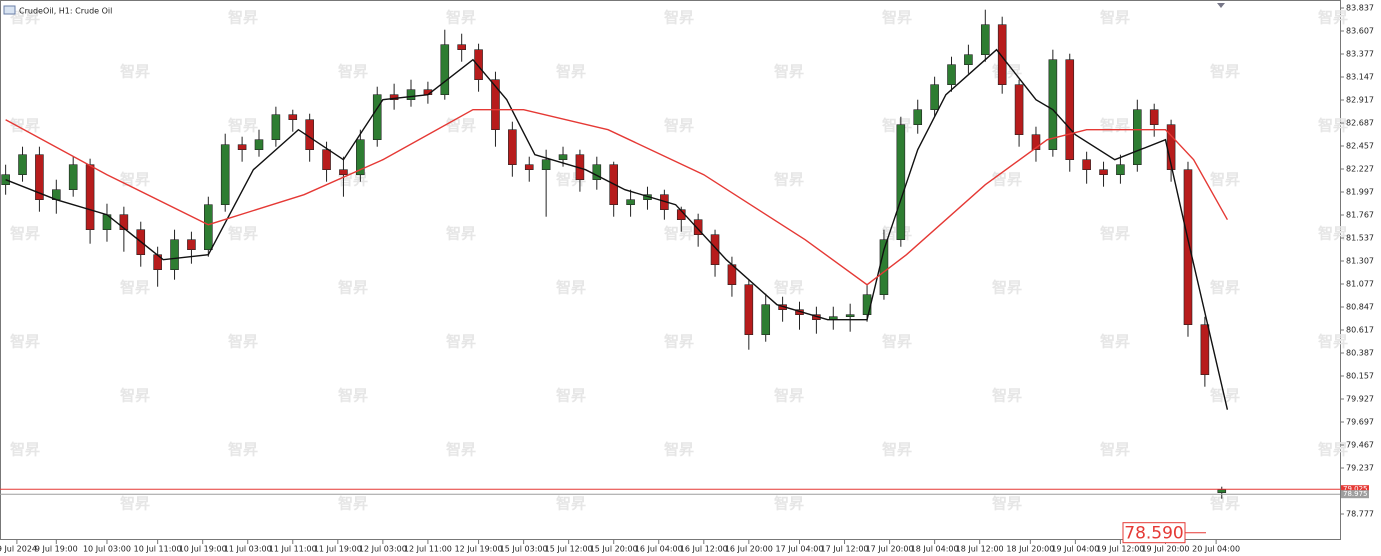  Describe the element at coordinates (1360, 31) in the screenshot. I see `y-tick-label: 83.607` at that location.